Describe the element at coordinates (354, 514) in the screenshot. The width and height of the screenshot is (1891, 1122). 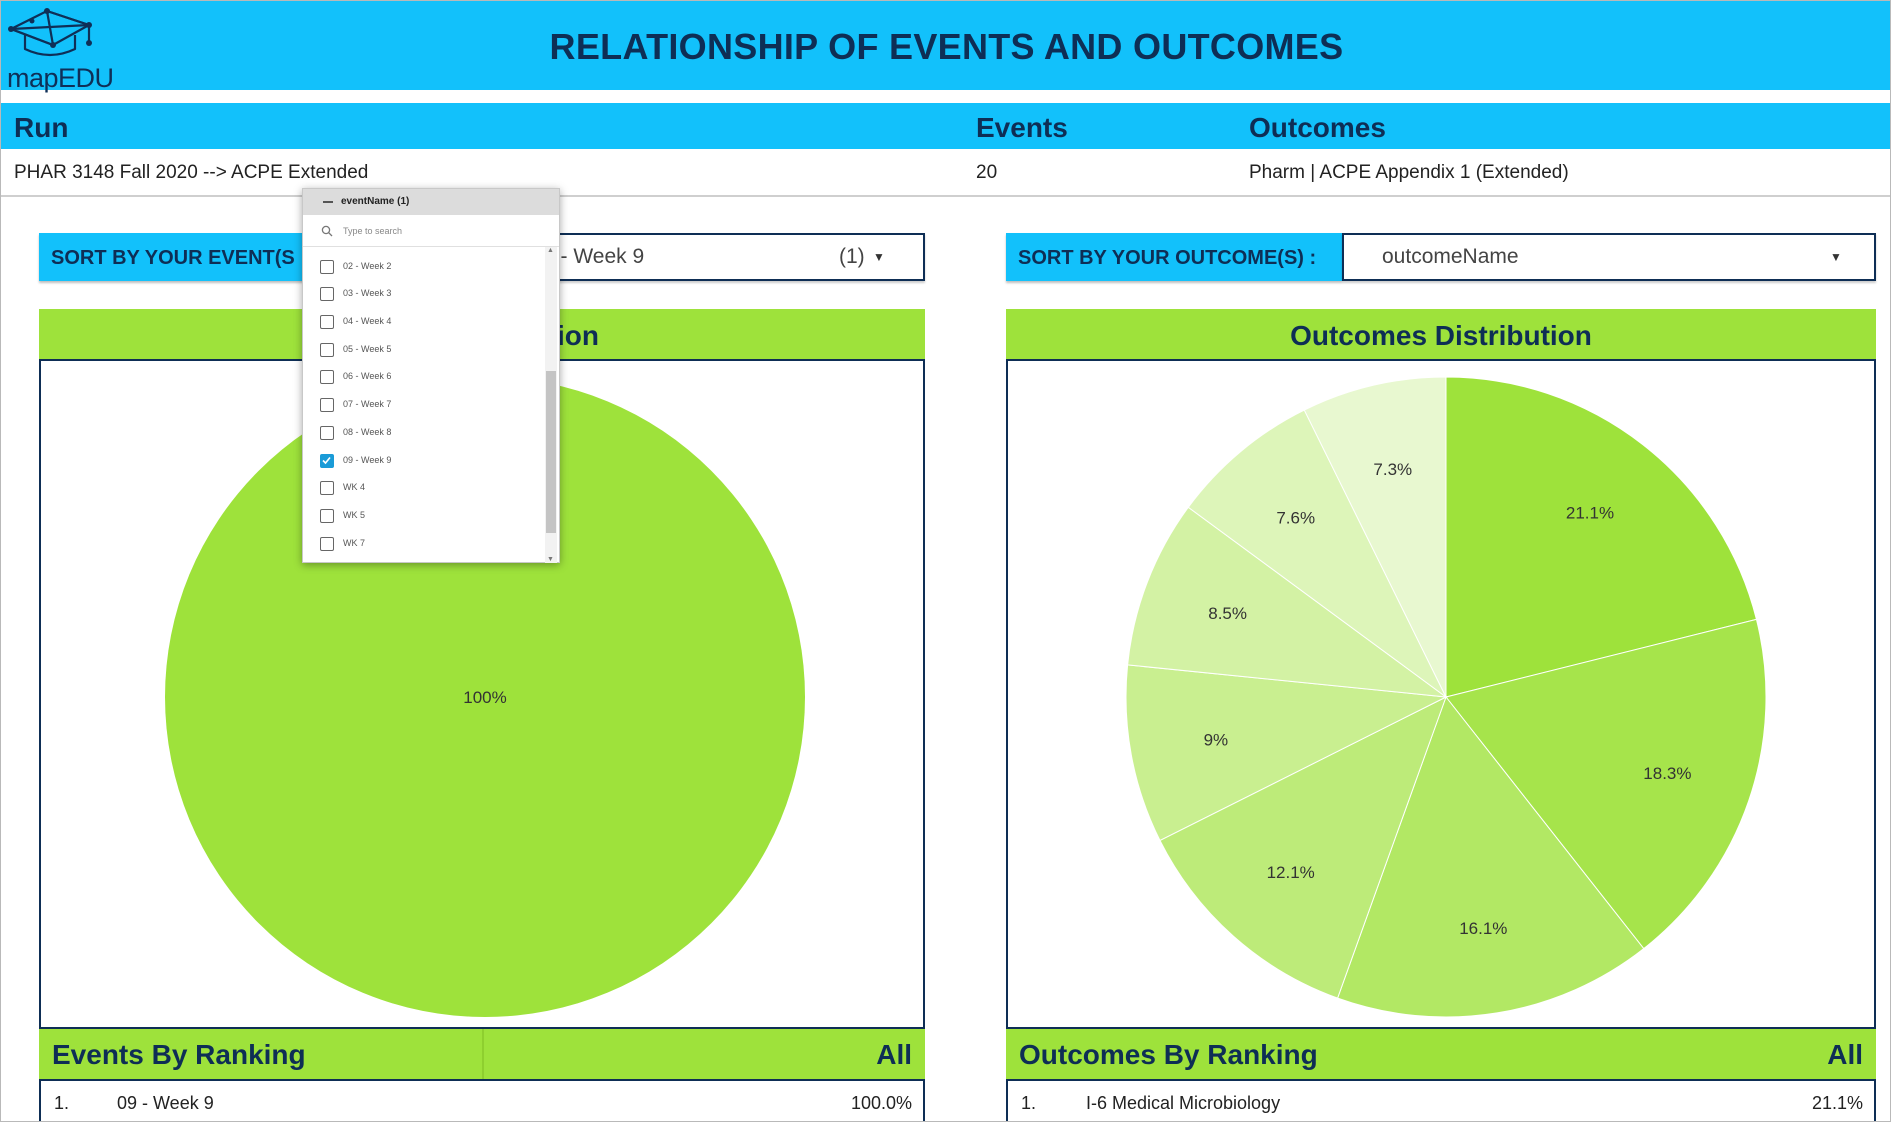
I see `dropdown-option-label: WK 5` at that location.